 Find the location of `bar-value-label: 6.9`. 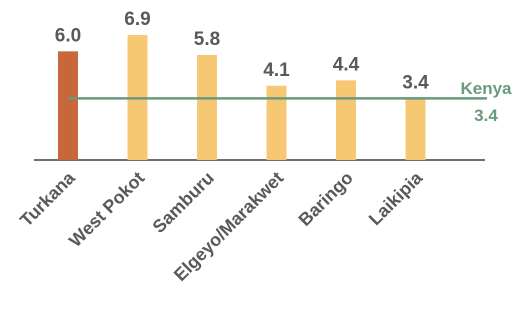

bar-value-label: 6.9 is located at coordinates (137, 19).